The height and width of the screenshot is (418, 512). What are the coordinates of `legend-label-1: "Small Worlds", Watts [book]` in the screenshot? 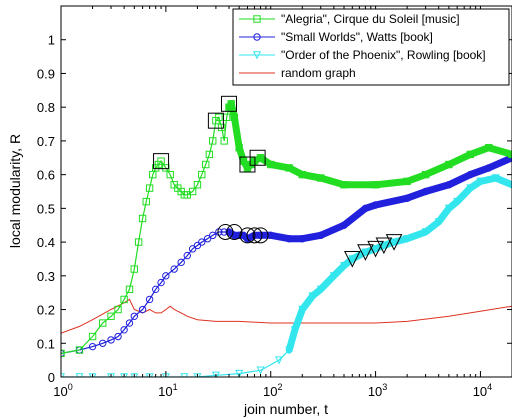 It's located at (357, 37).